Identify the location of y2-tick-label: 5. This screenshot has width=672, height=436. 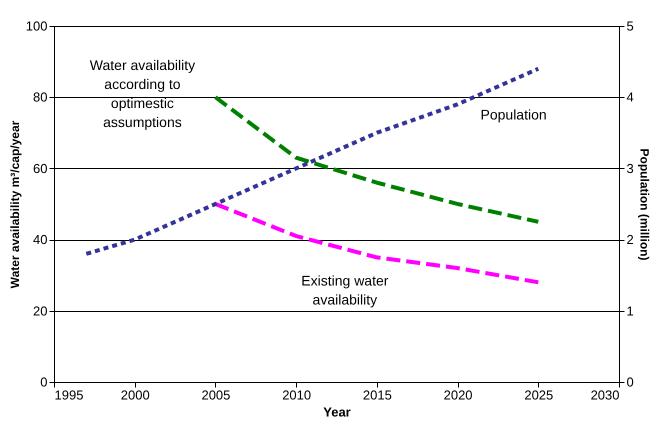
(630, 26).